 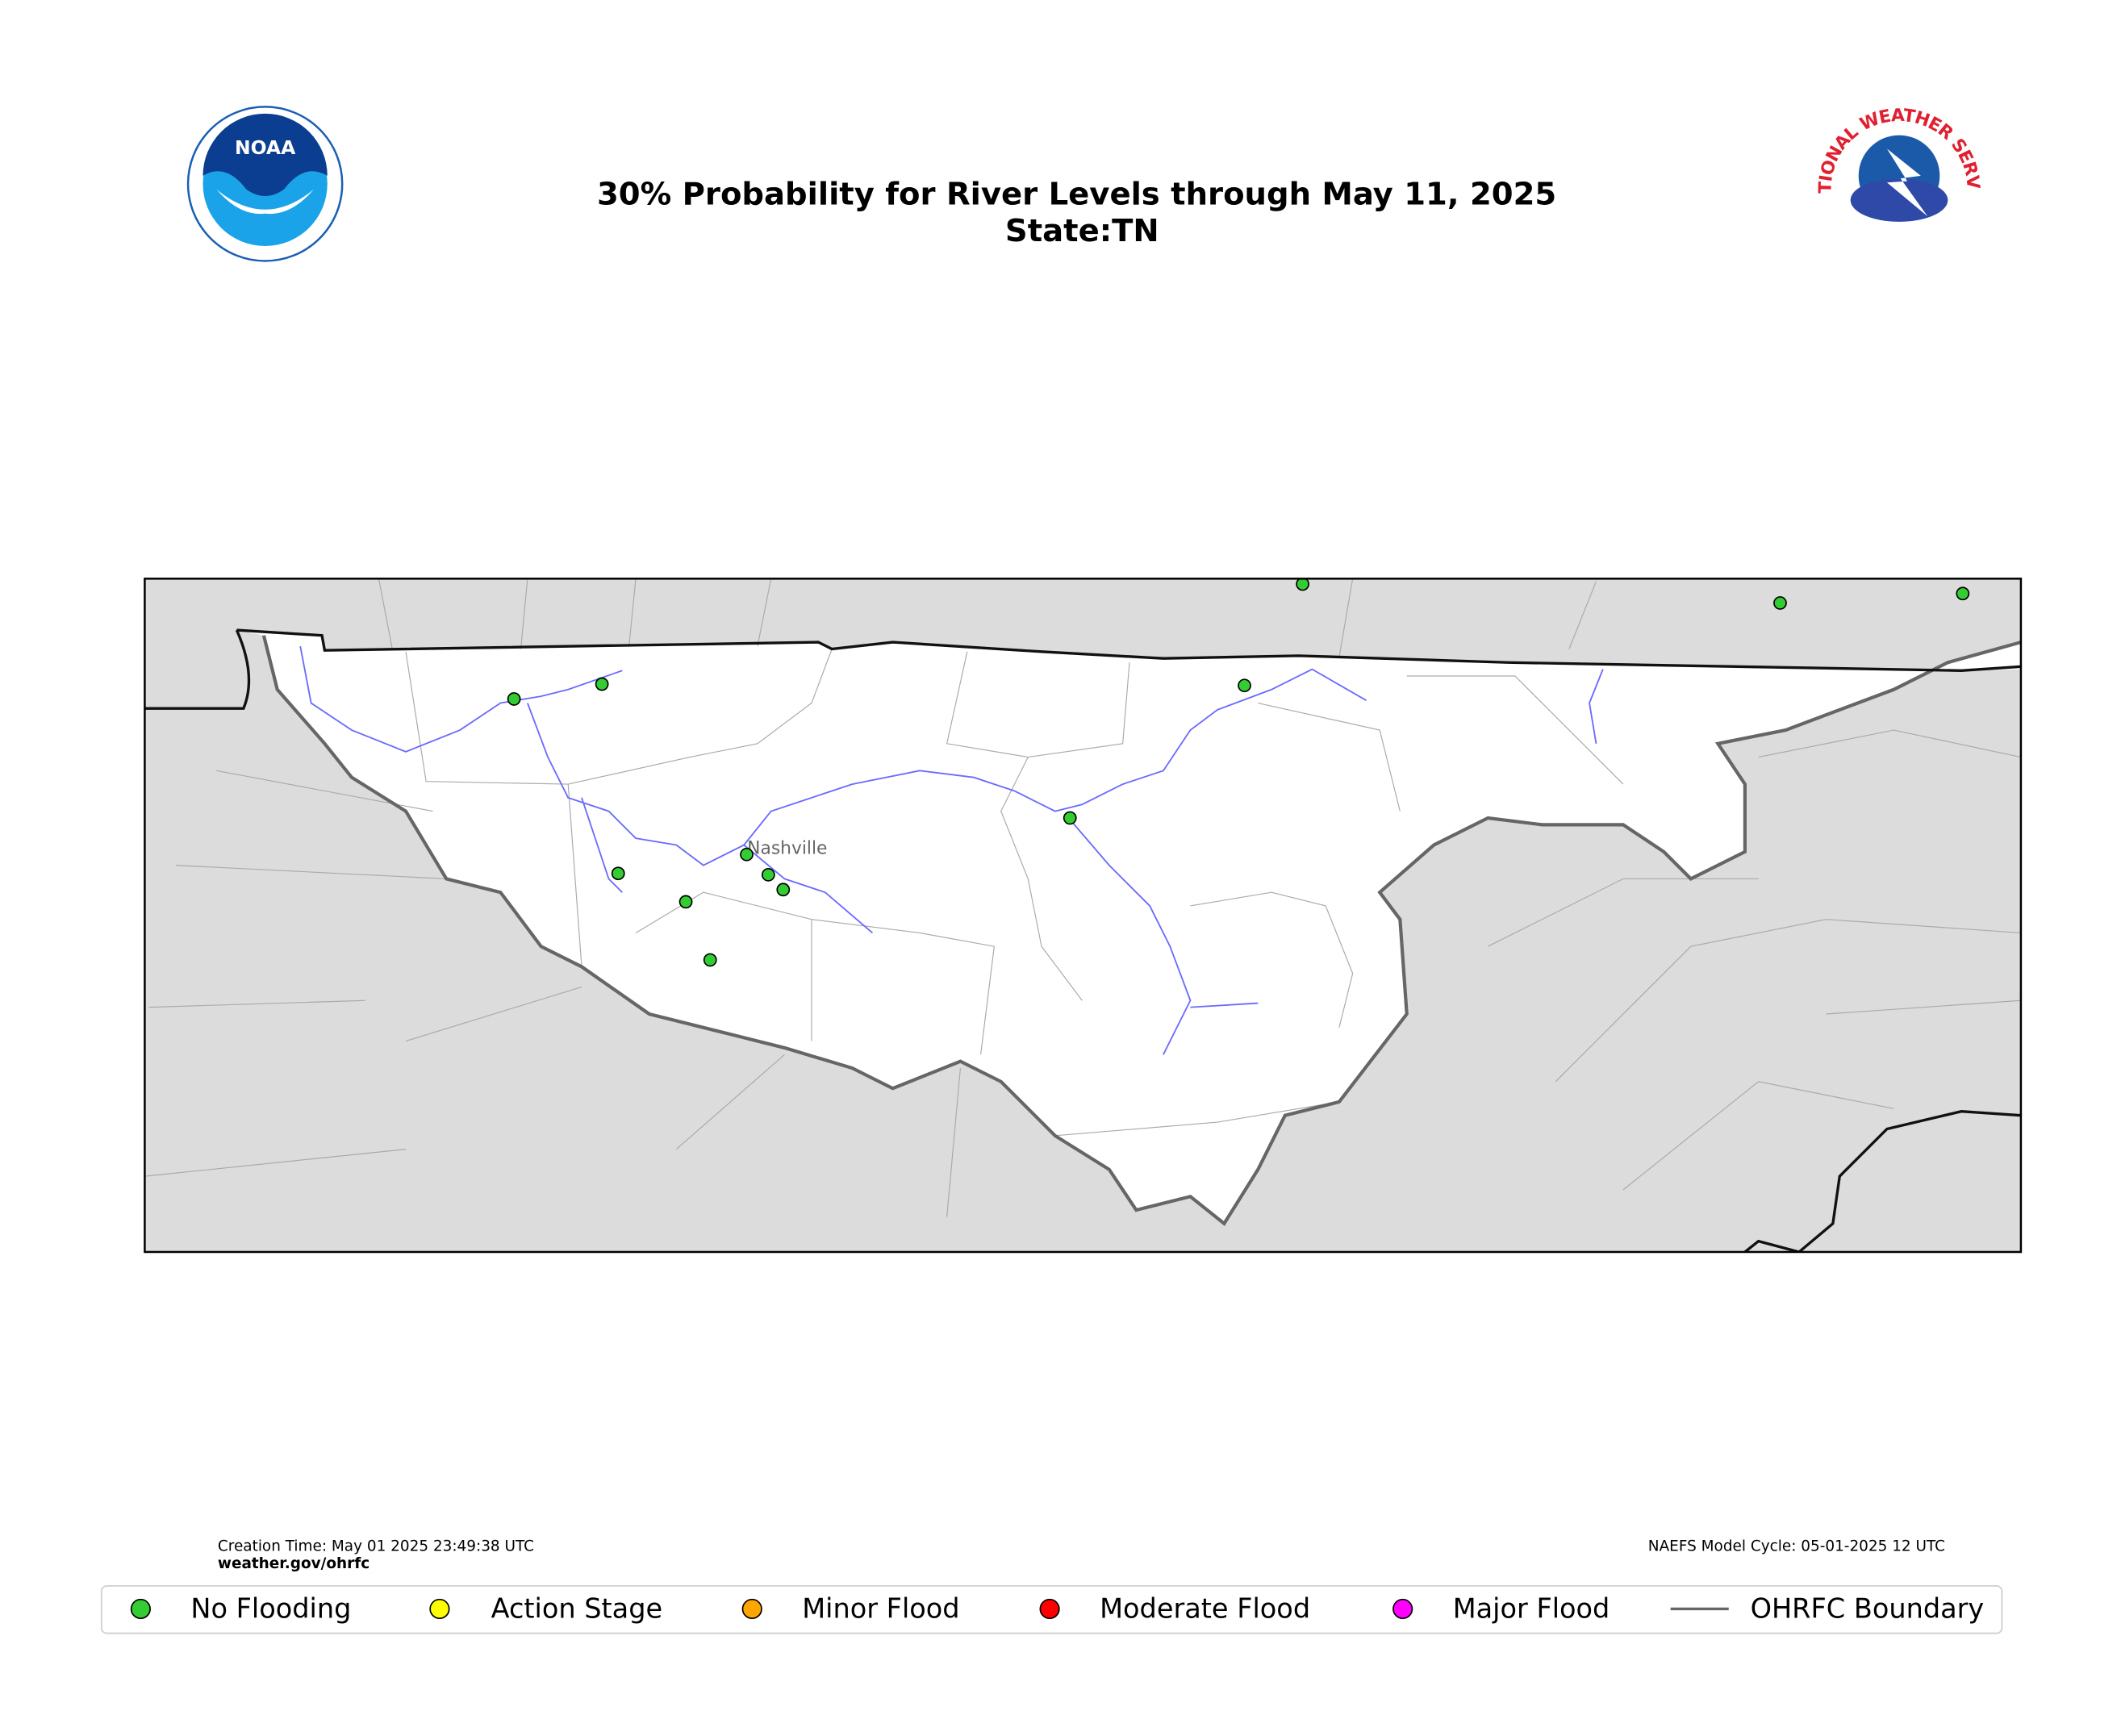 I want to click on noaa-logo-text: NOAA, so click(x=265, y=148).